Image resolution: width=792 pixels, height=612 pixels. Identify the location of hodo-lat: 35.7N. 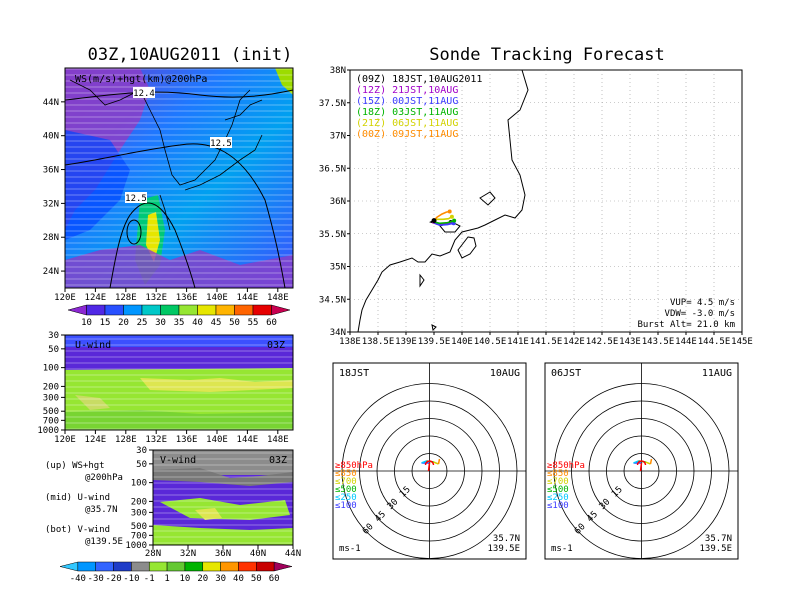
(506, 539).